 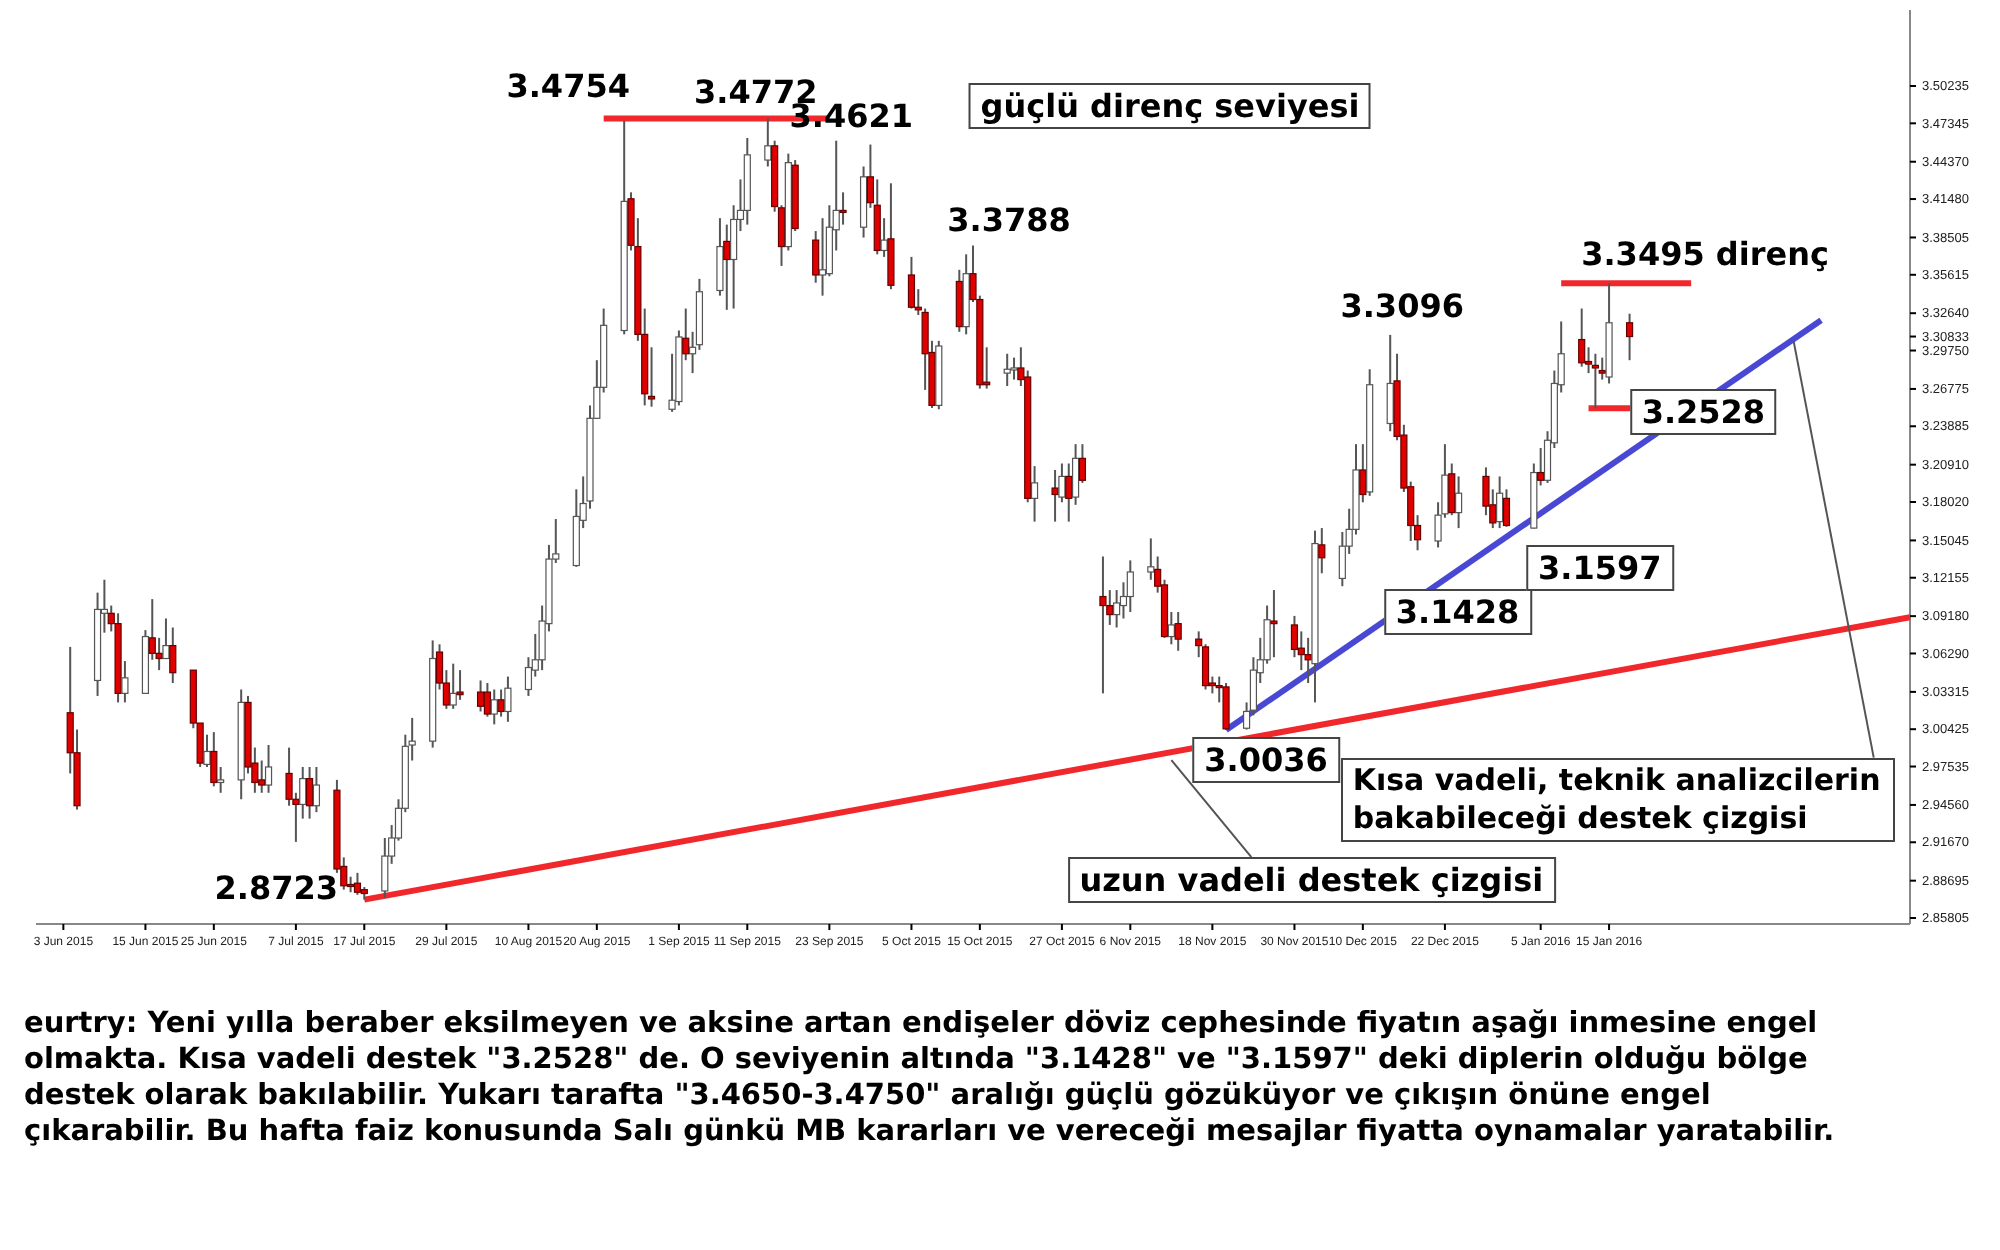 What do you see at coordinates (1703, 412) in the screenshot?
I see `annotation: 3.2528` at bounding box center [1703, 412].